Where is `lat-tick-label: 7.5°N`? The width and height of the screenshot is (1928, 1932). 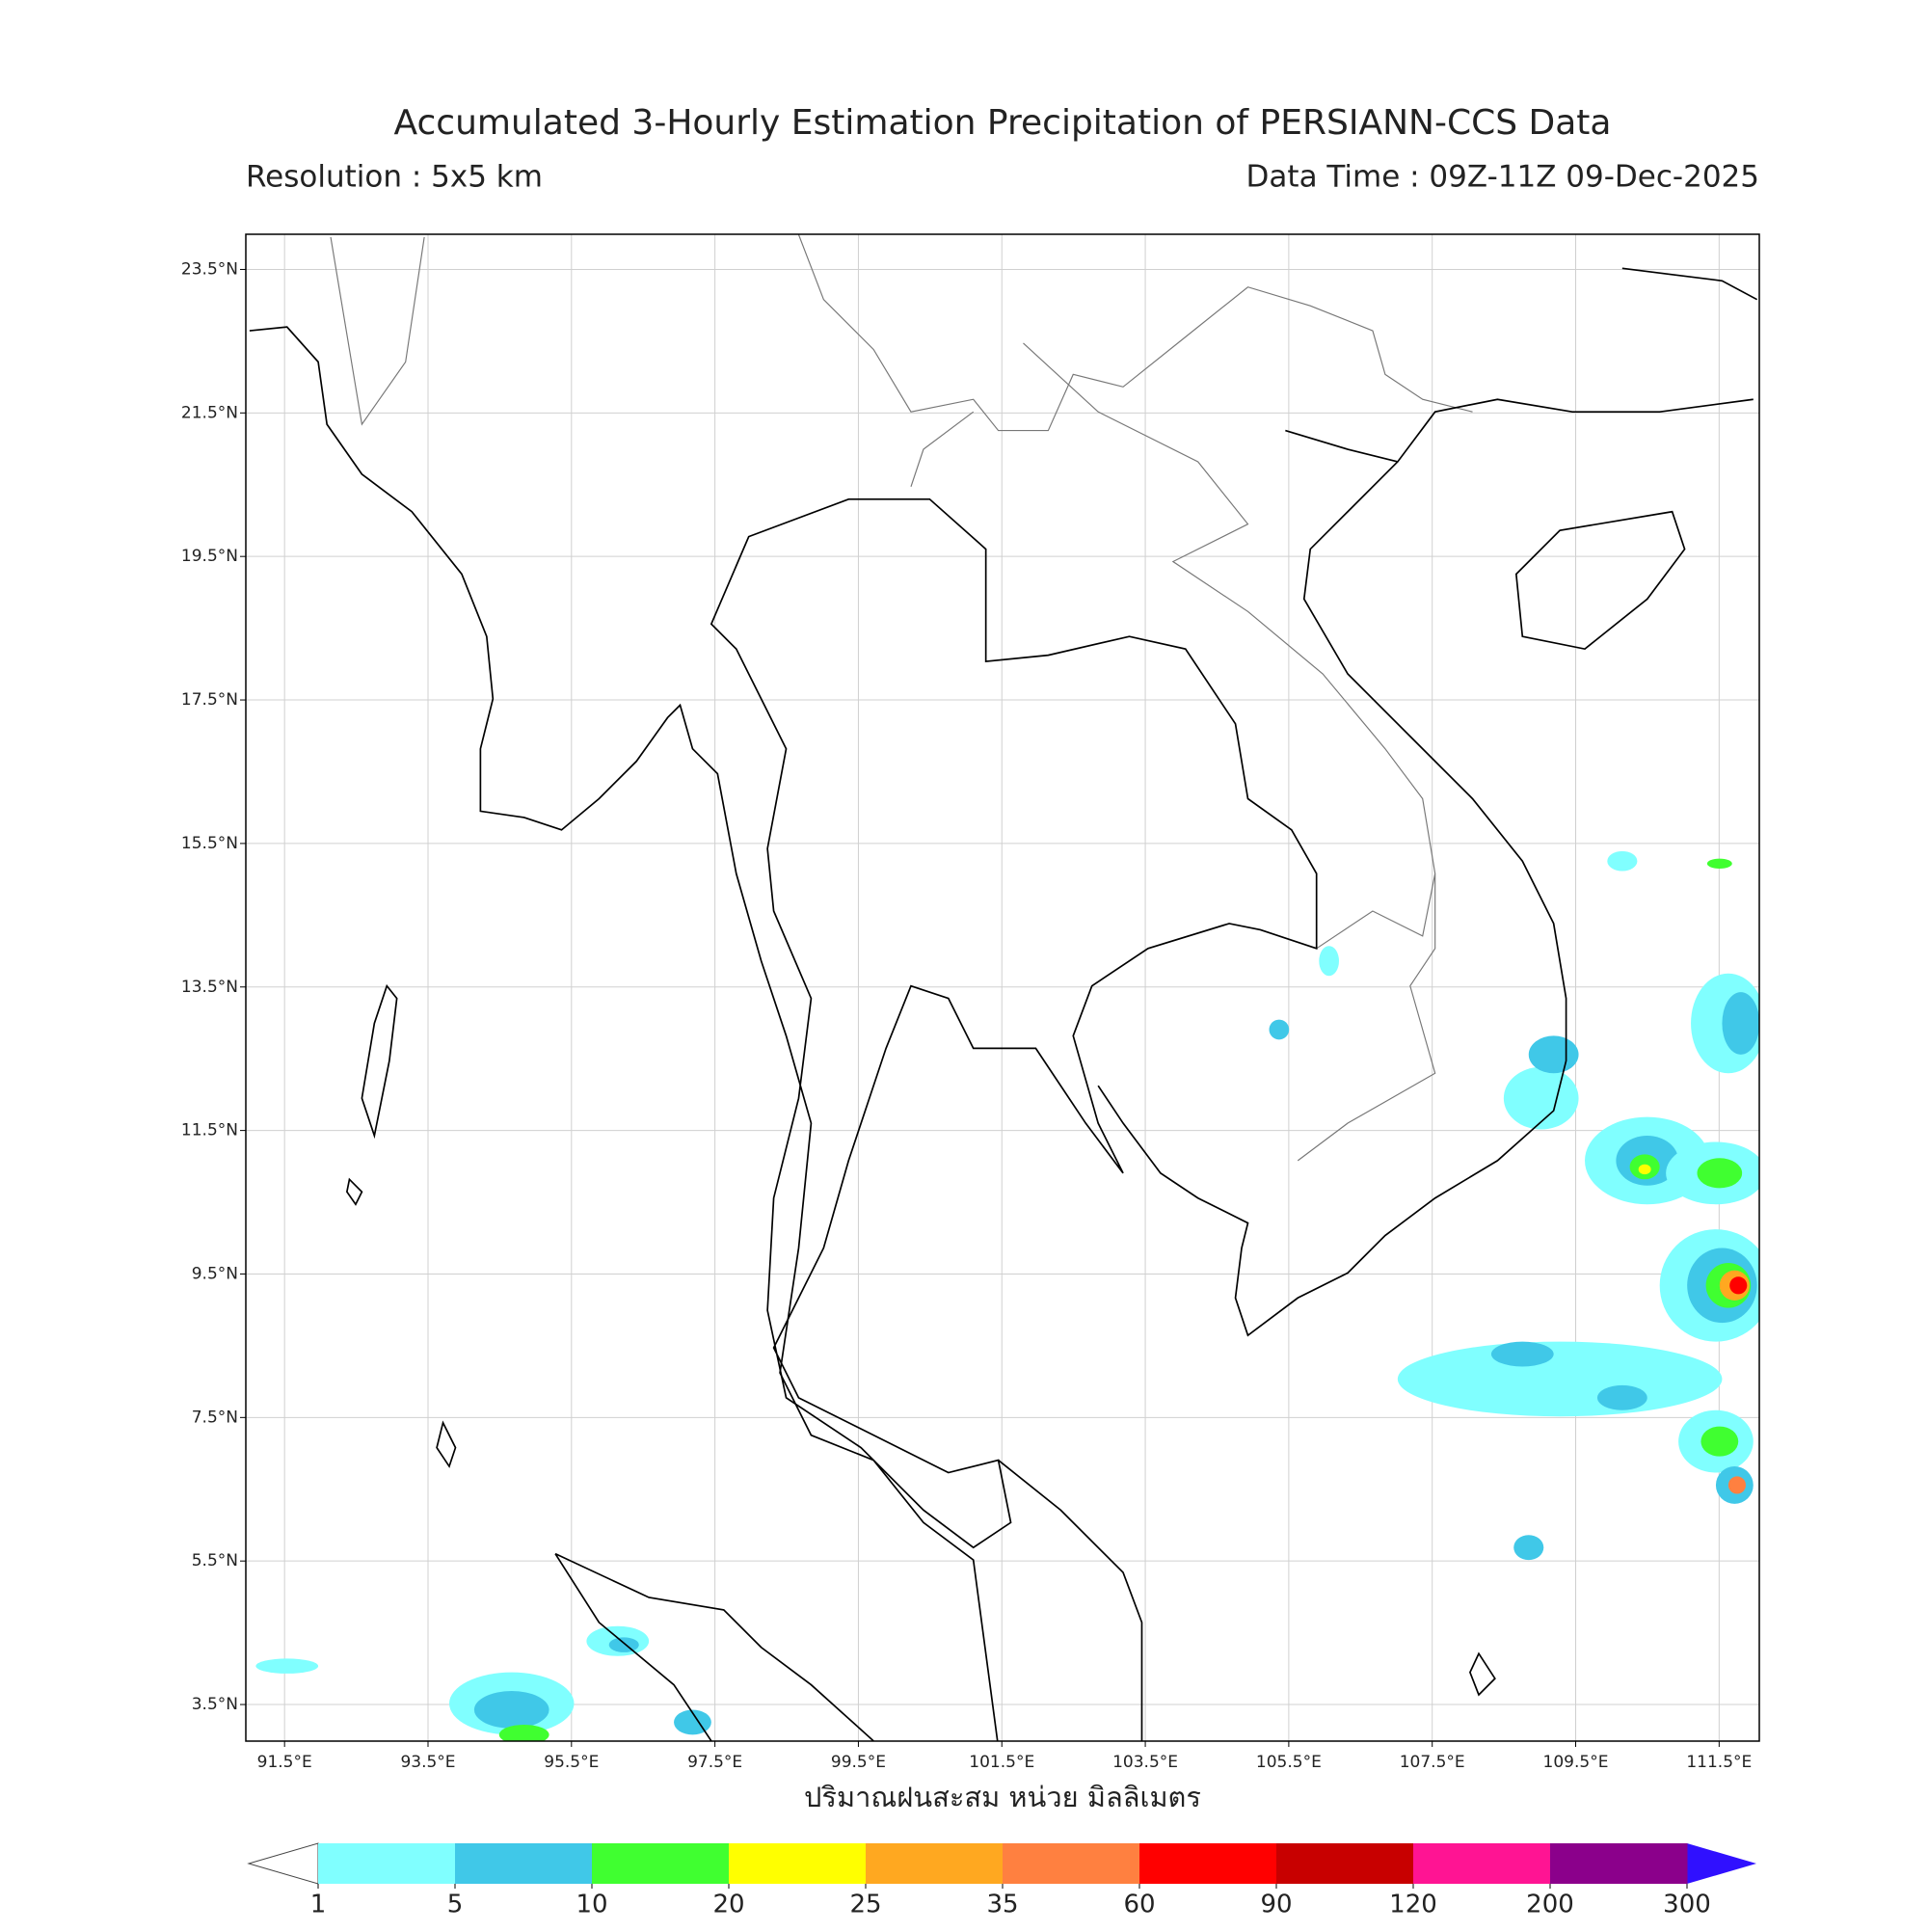
lat-tick-label: 7.5°N is located at coordinates (215, 1417).